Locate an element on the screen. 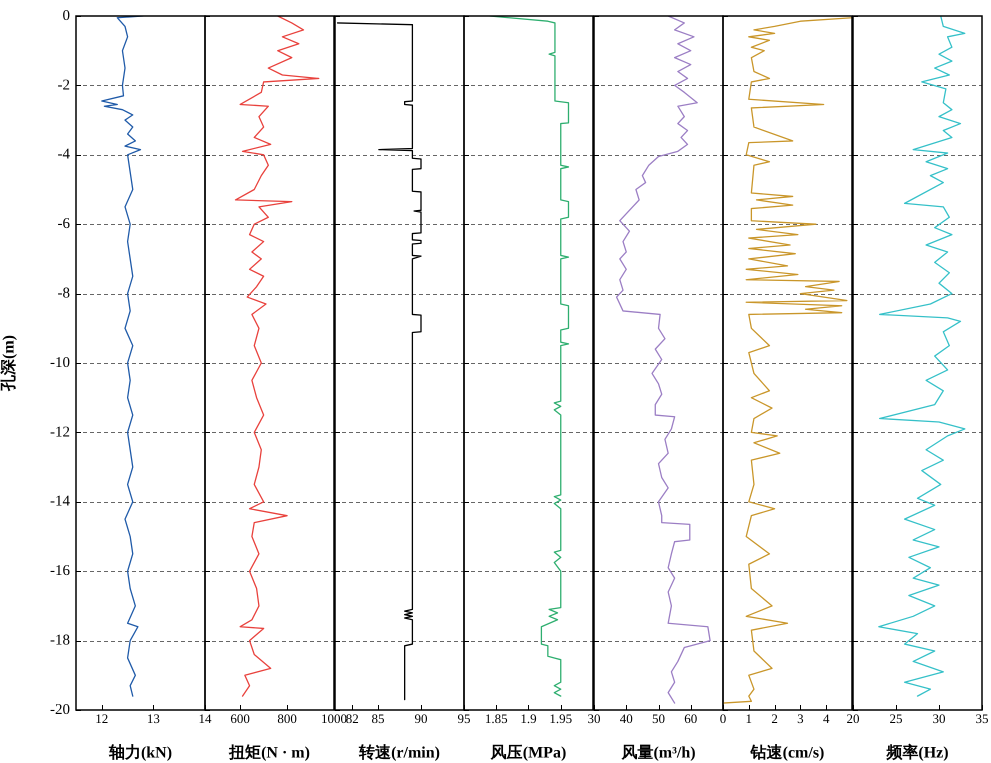 This screenshot has height=763, width=991. x-tick-label: 85 is located at coordinates (377, 718).